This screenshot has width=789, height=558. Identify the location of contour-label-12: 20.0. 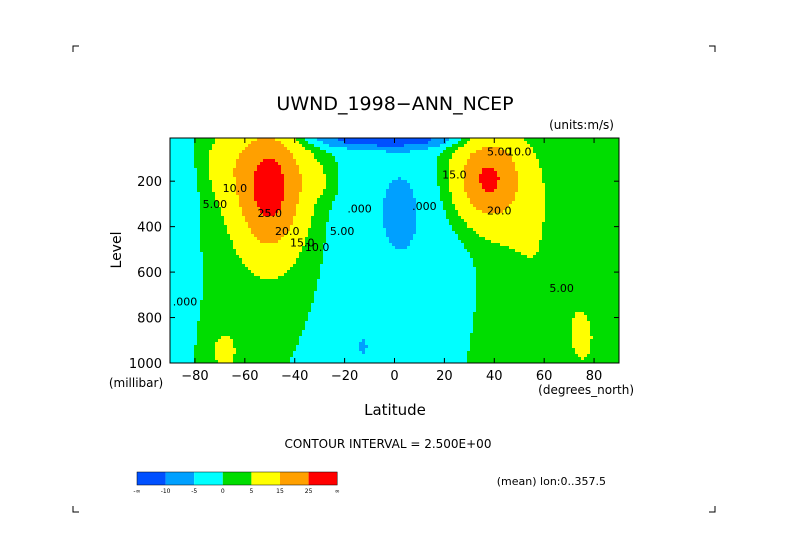
(499, 211).